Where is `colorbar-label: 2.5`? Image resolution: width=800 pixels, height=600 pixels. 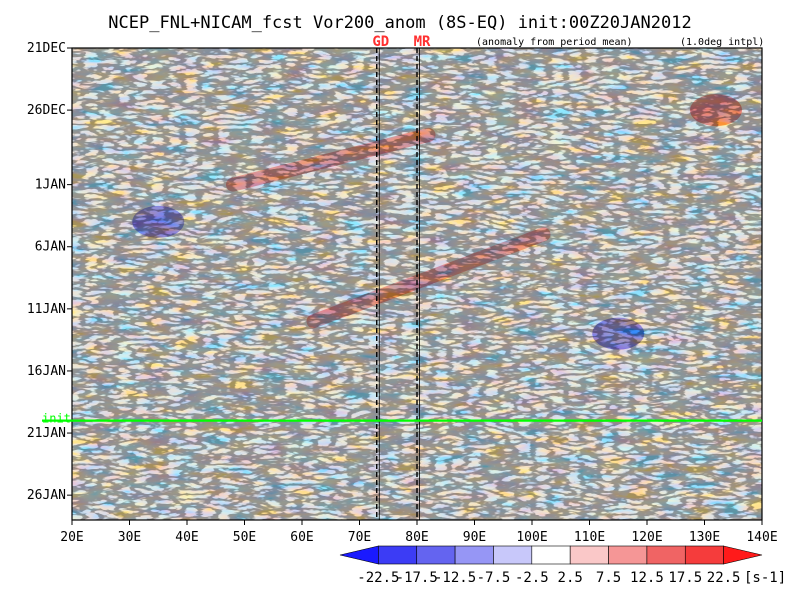
colorbar-label: 2.5 is located at coordinates (570, 578).